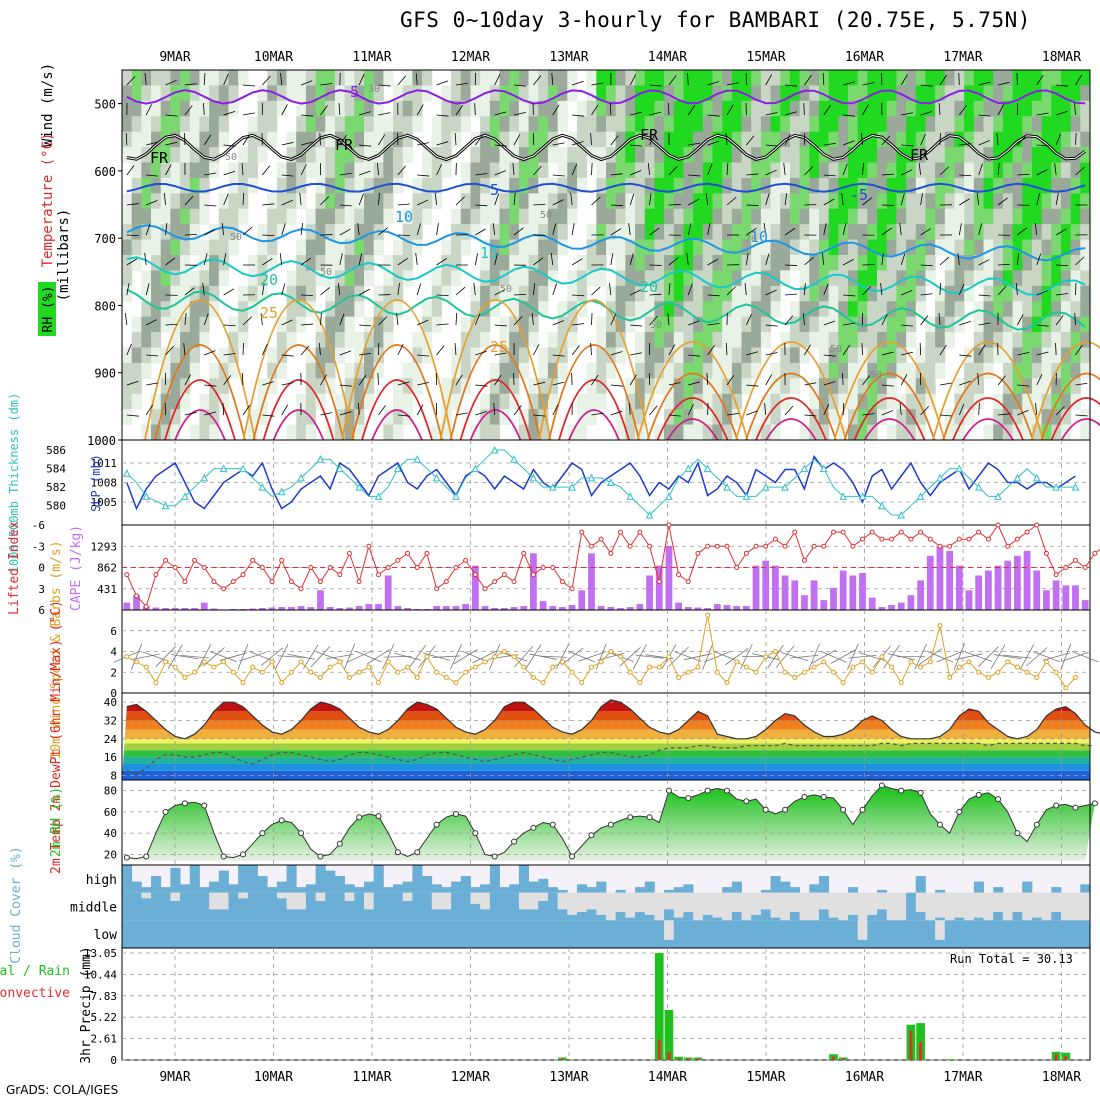 The image size is (1100, 1100). I want to click on cape-tick-label: 1293, so click(104, 546).